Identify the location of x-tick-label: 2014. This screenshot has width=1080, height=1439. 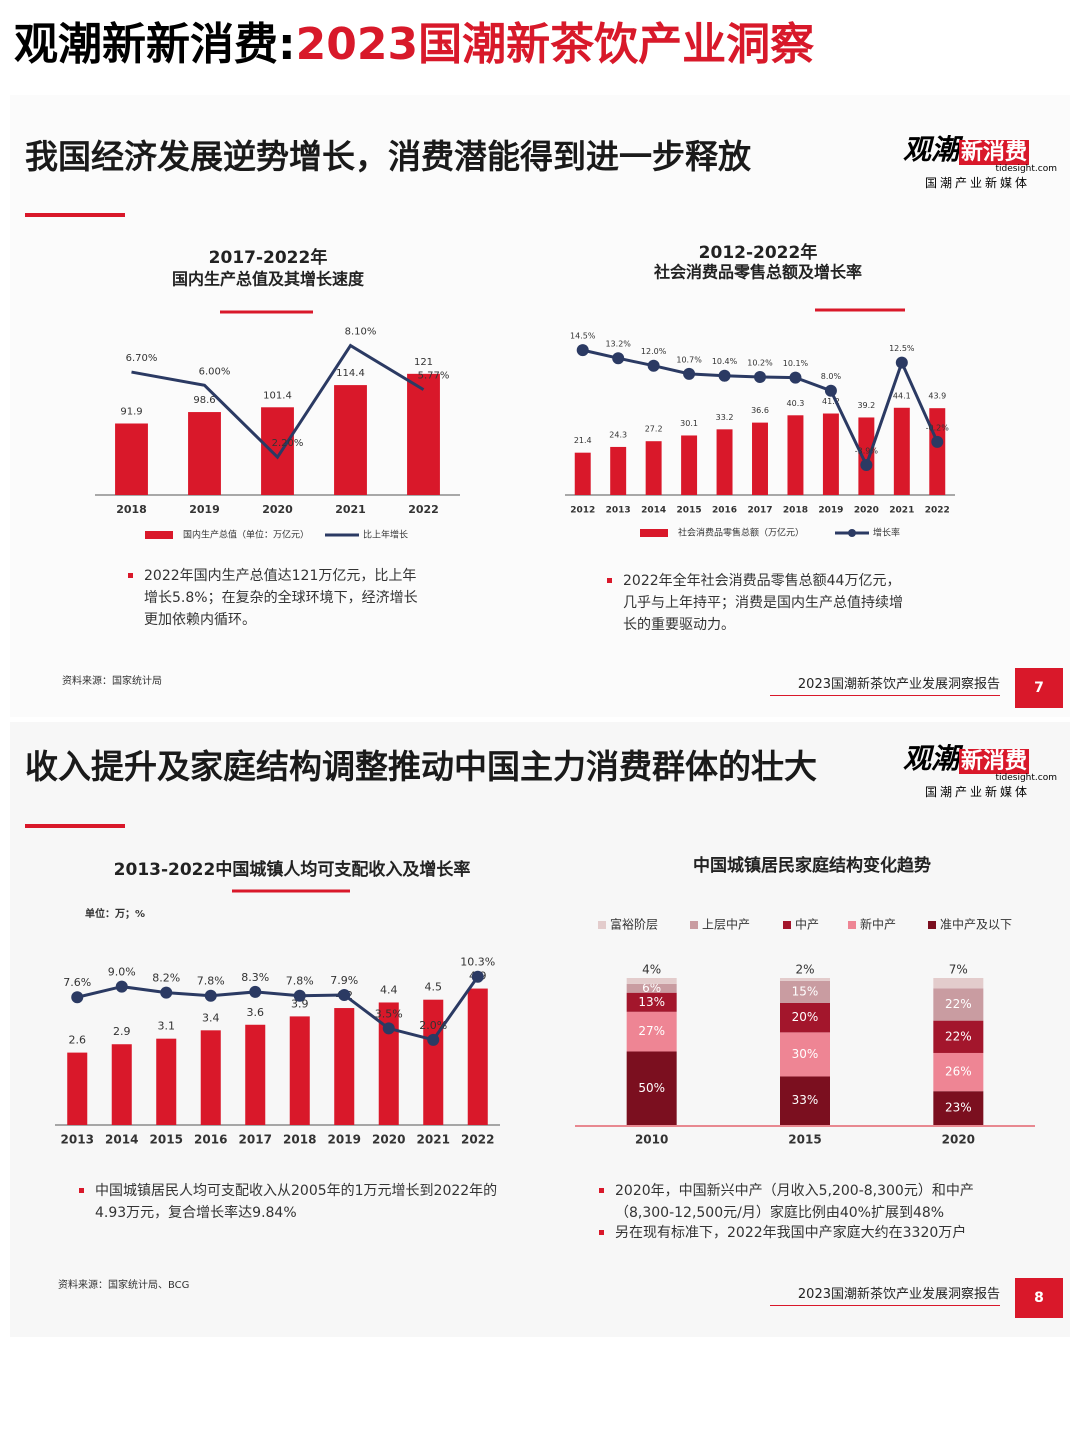
(653, 511).